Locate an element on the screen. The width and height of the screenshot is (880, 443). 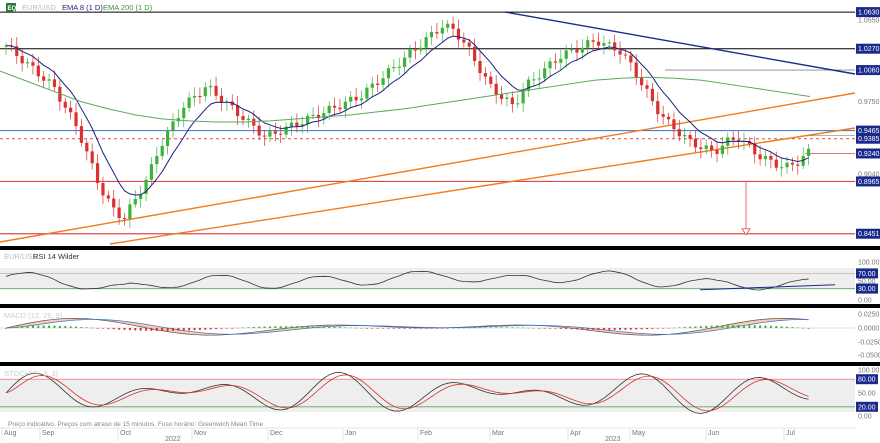
price-tag-label: 0.8965 is located at coordinates (869, 182).